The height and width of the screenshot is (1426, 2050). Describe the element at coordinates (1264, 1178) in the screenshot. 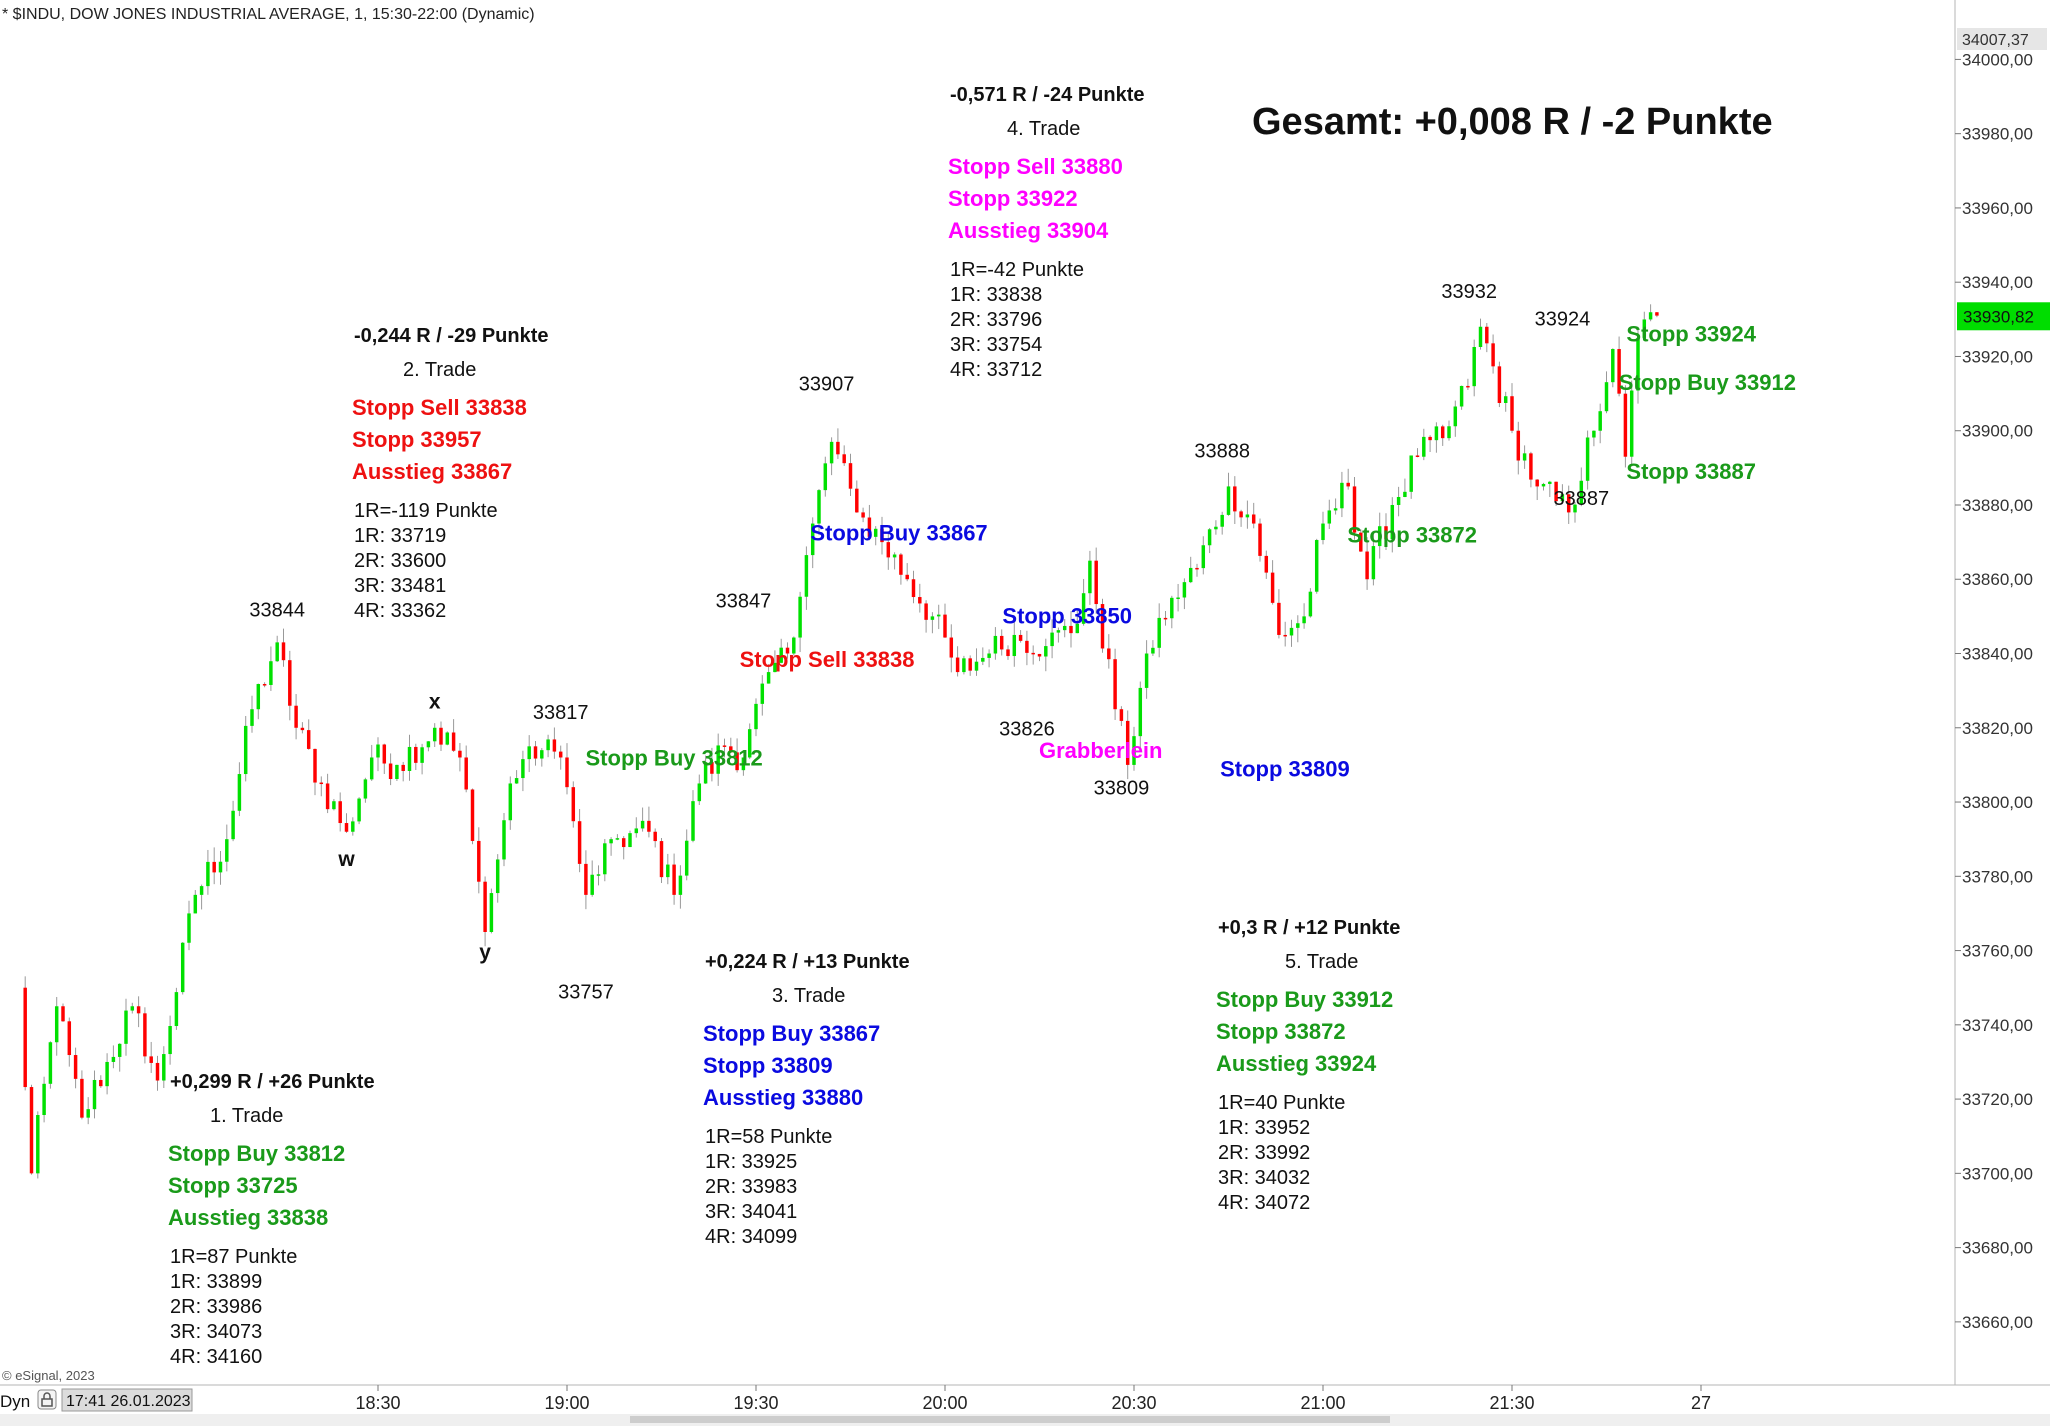

I see `trade-target: 3R: 34032` at that location.